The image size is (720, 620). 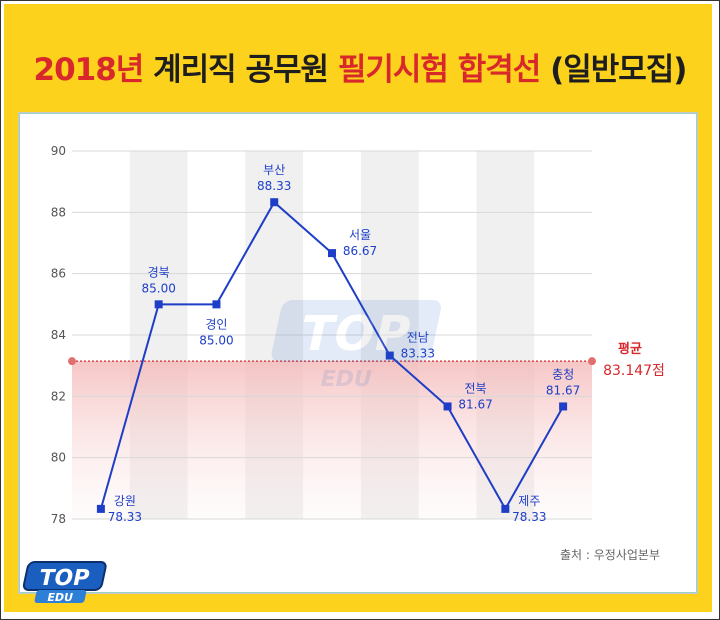 I want to click on title-highlight: 필기시험 합격선, so click(x=439, y=70).